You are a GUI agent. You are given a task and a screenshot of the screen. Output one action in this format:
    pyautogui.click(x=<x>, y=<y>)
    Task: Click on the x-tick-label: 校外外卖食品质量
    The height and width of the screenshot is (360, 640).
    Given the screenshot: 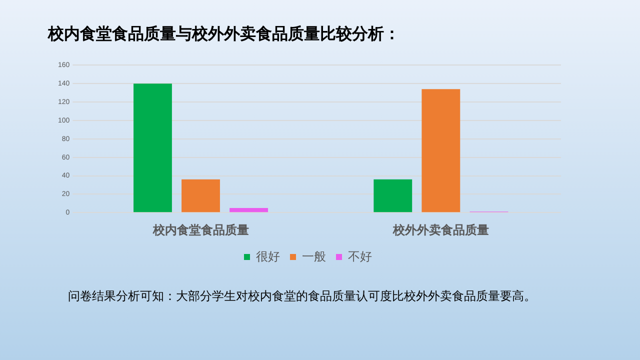 What is the action you would take?
    pyautogui.click(x=440, y=229)
    